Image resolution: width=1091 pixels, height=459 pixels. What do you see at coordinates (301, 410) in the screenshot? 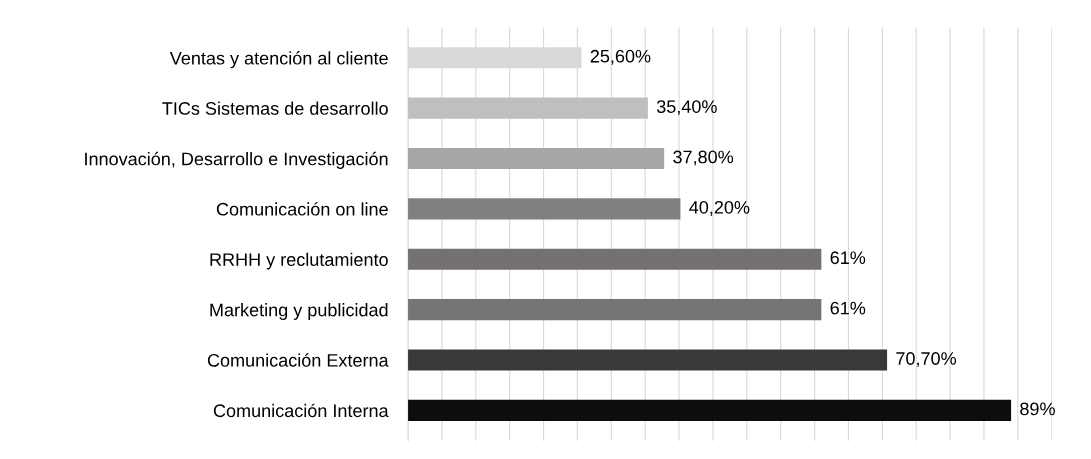
I see `y-tick-label: Comunicación Interna` at bounding box center [301, 410].